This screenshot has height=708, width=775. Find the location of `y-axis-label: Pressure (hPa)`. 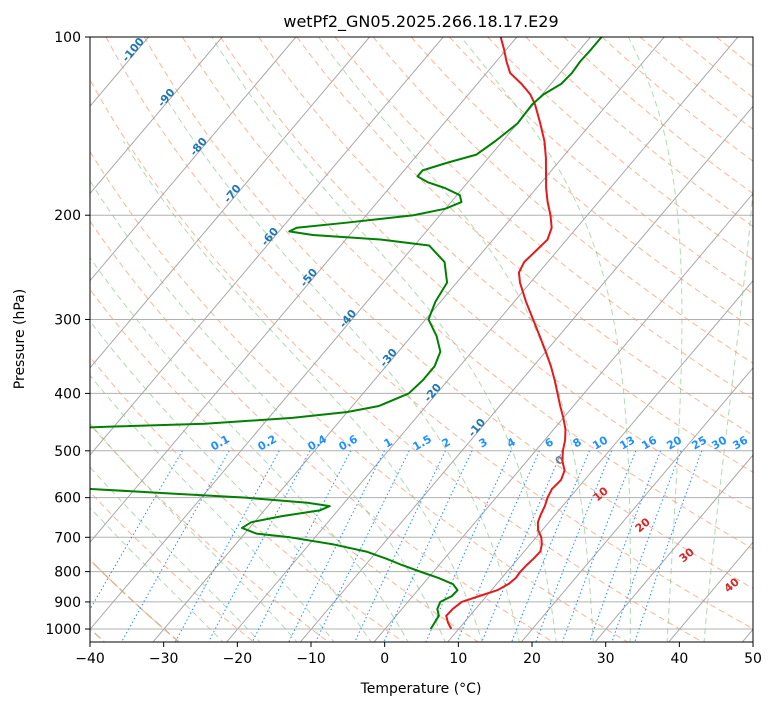

y-axis-label: Pressure (hPa) is located at coordinates (20, 339).